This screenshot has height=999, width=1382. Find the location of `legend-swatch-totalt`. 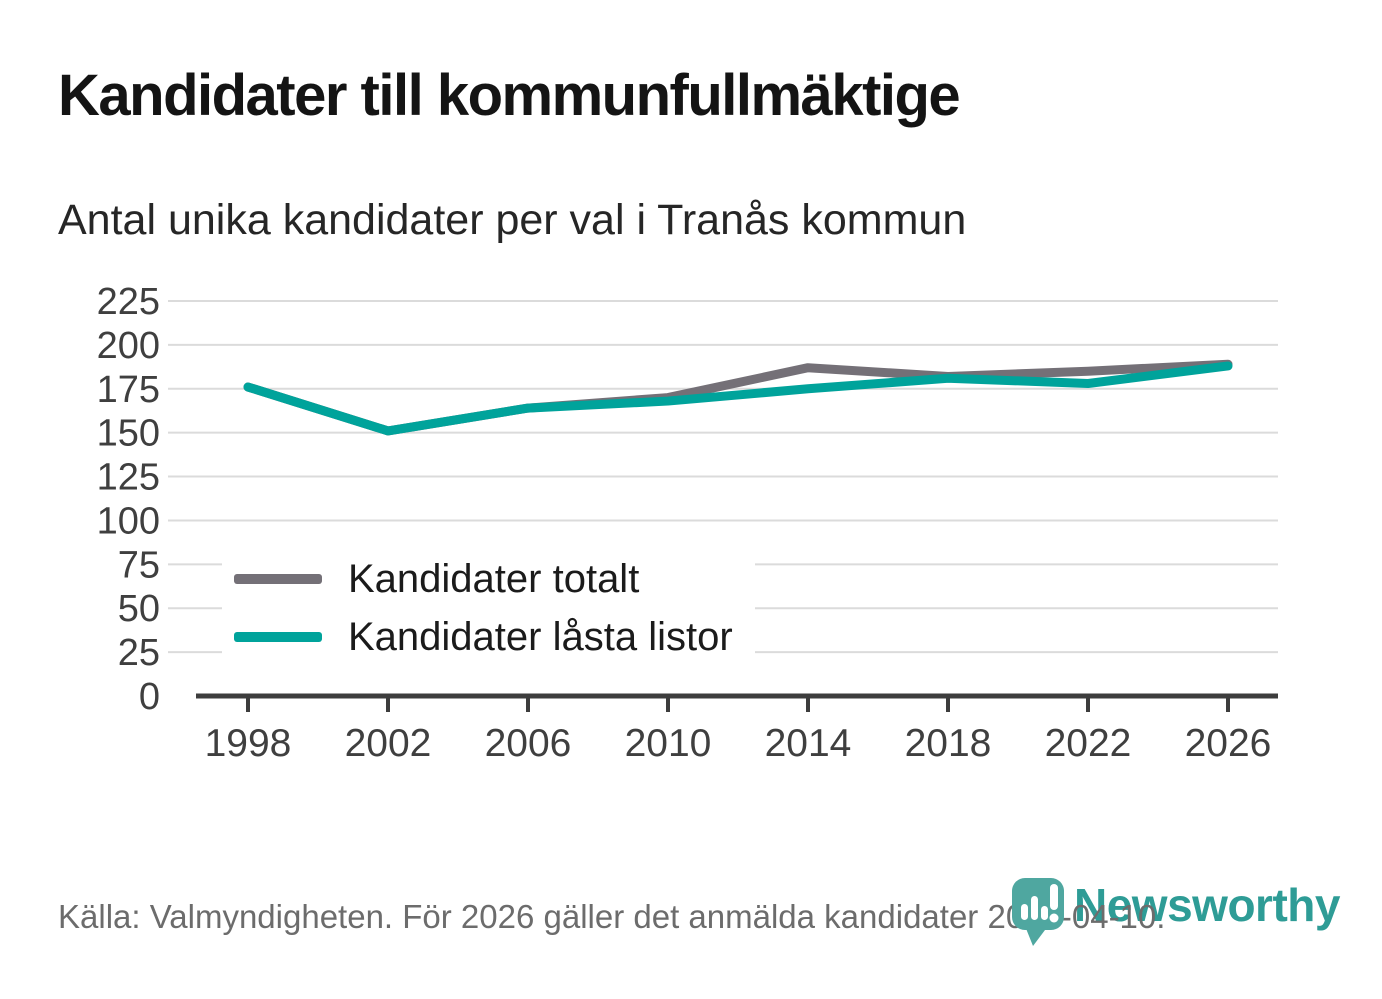

legend-swatch-totalt is located at coordinates (278, 579).